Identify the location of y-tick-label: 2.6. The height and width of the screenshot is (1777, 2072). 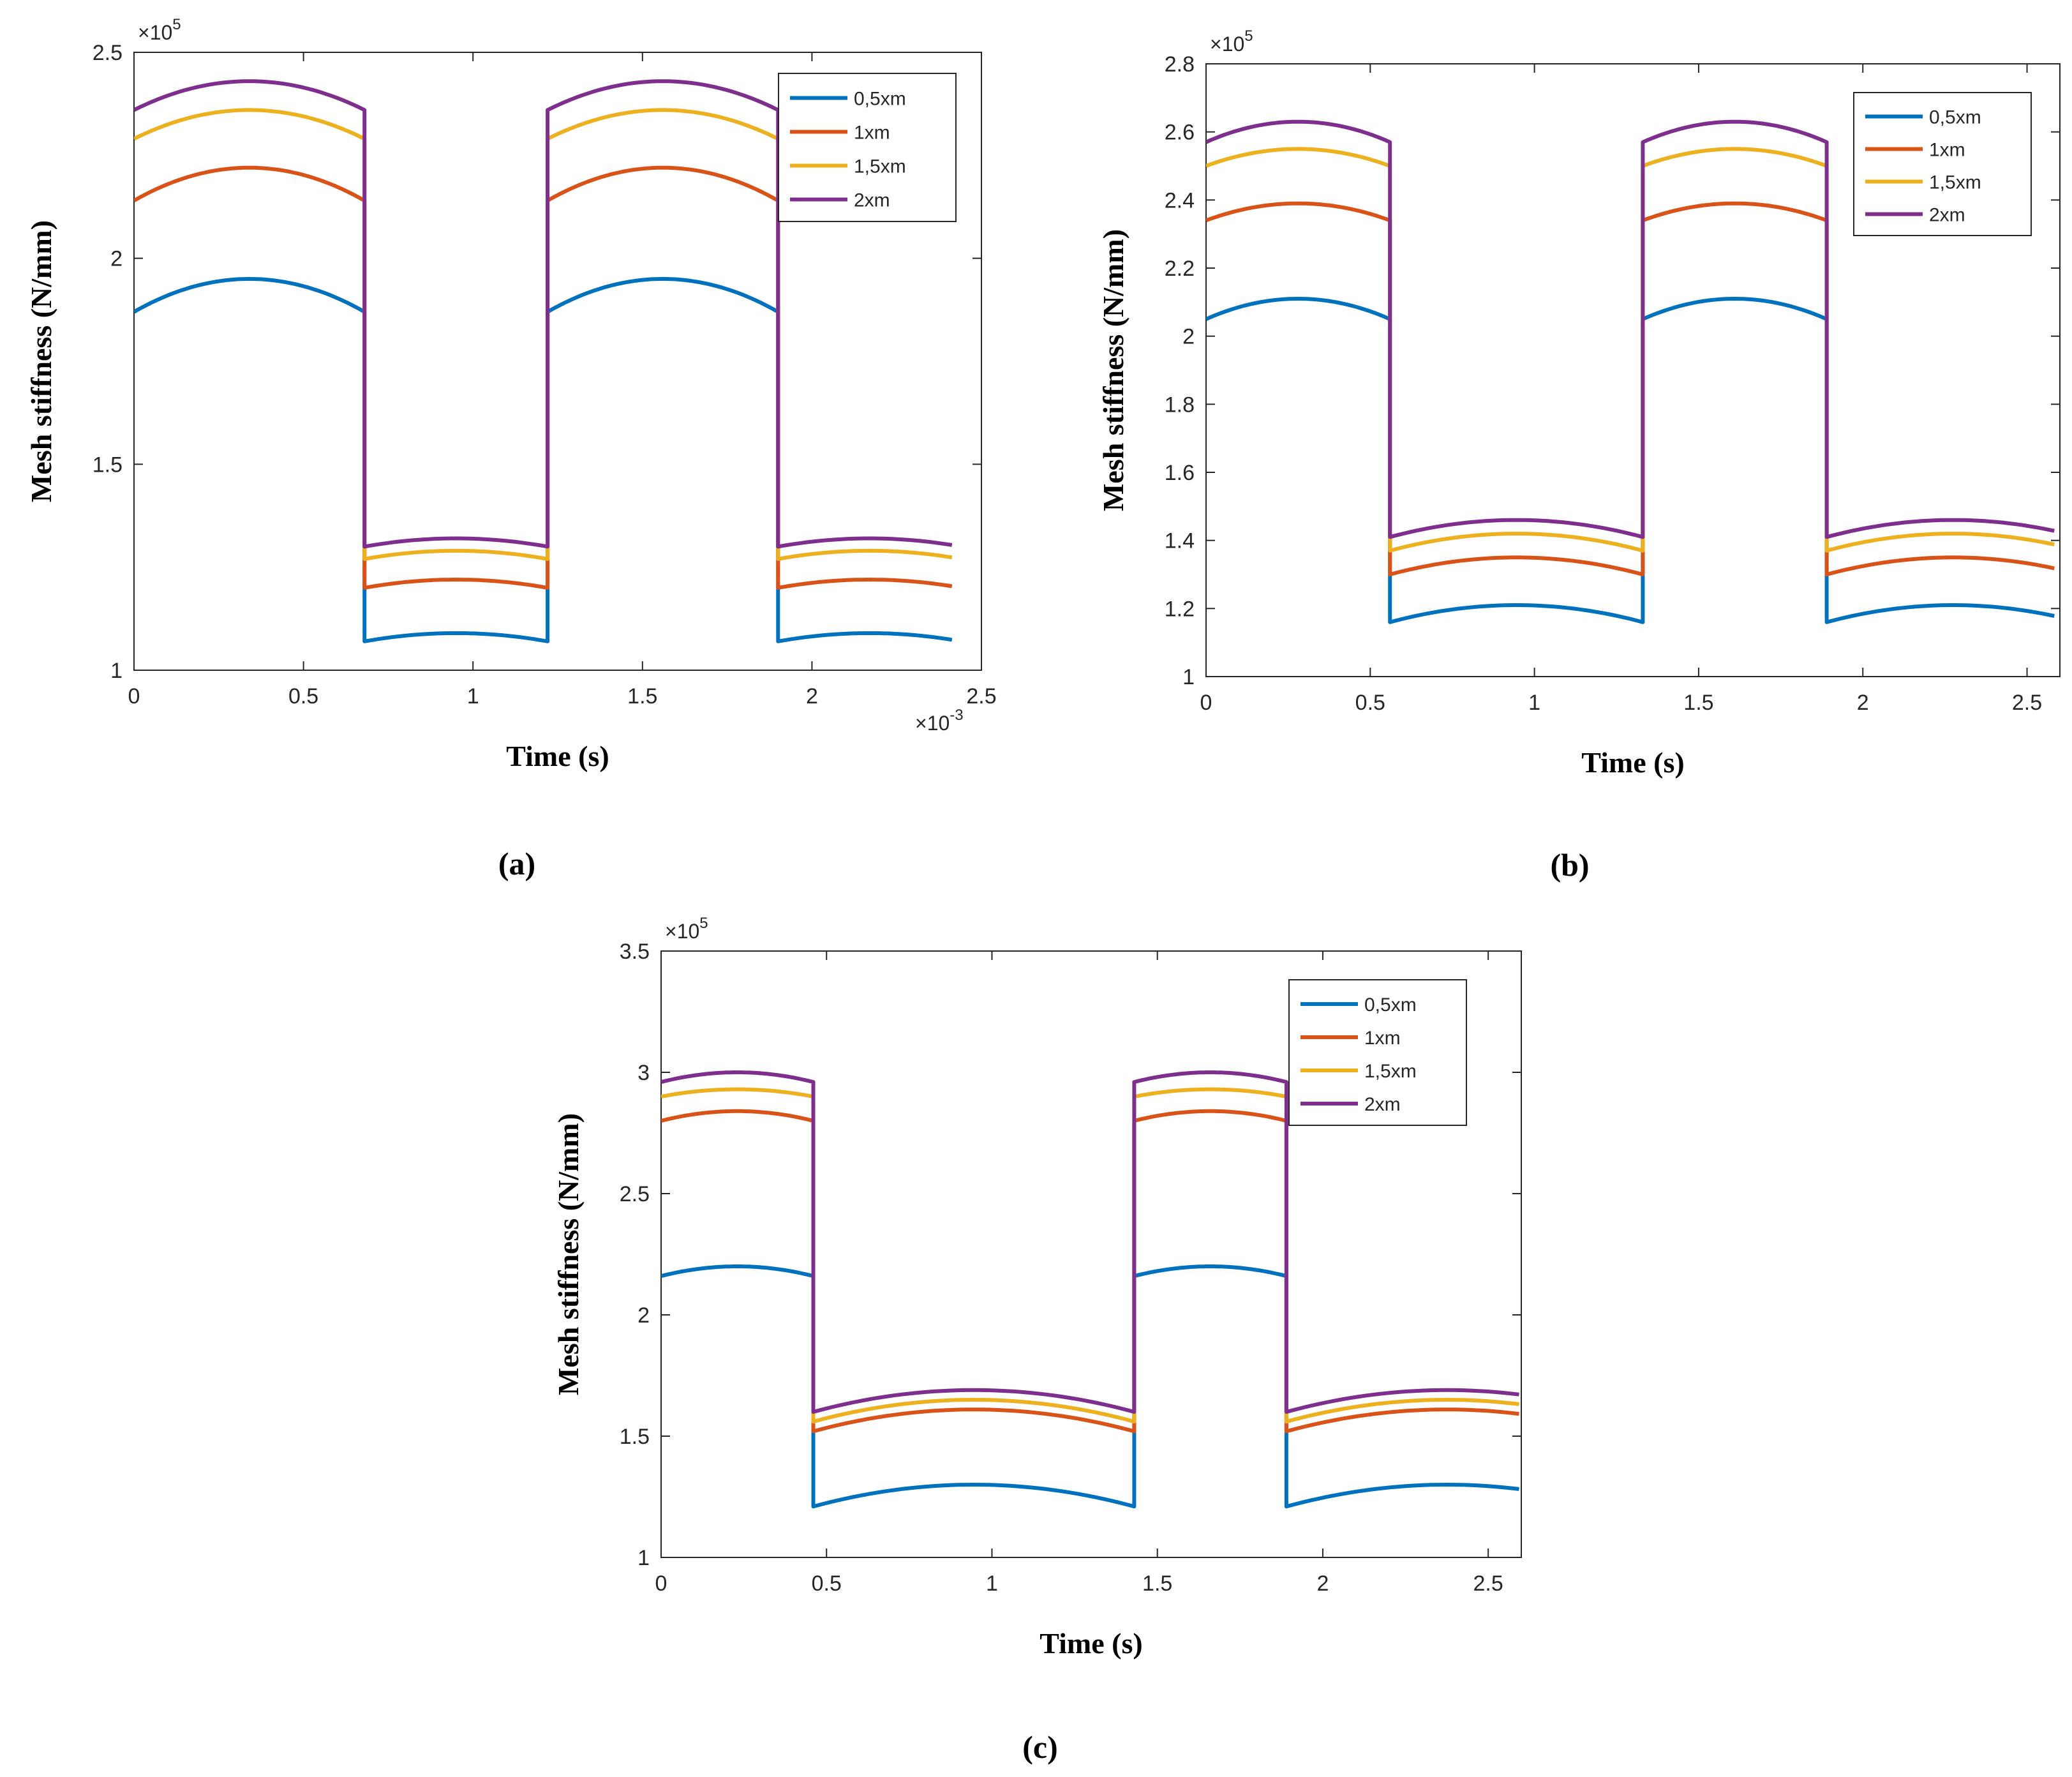
(1180, 133).